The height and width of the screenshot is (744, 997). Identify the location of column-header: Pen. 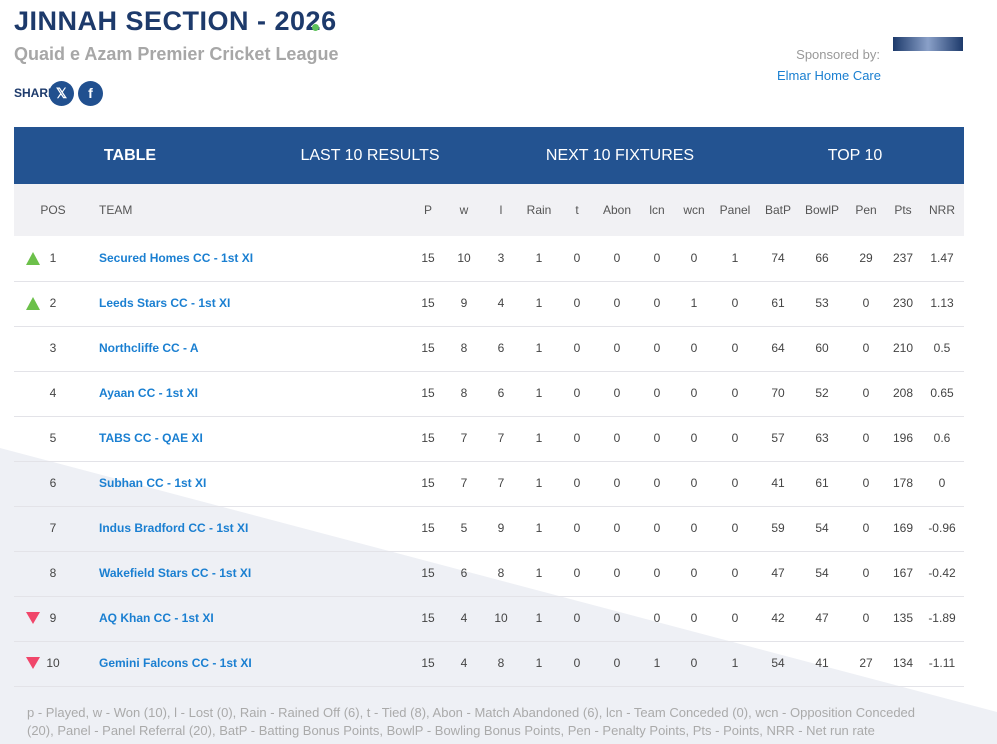
(866, 210).